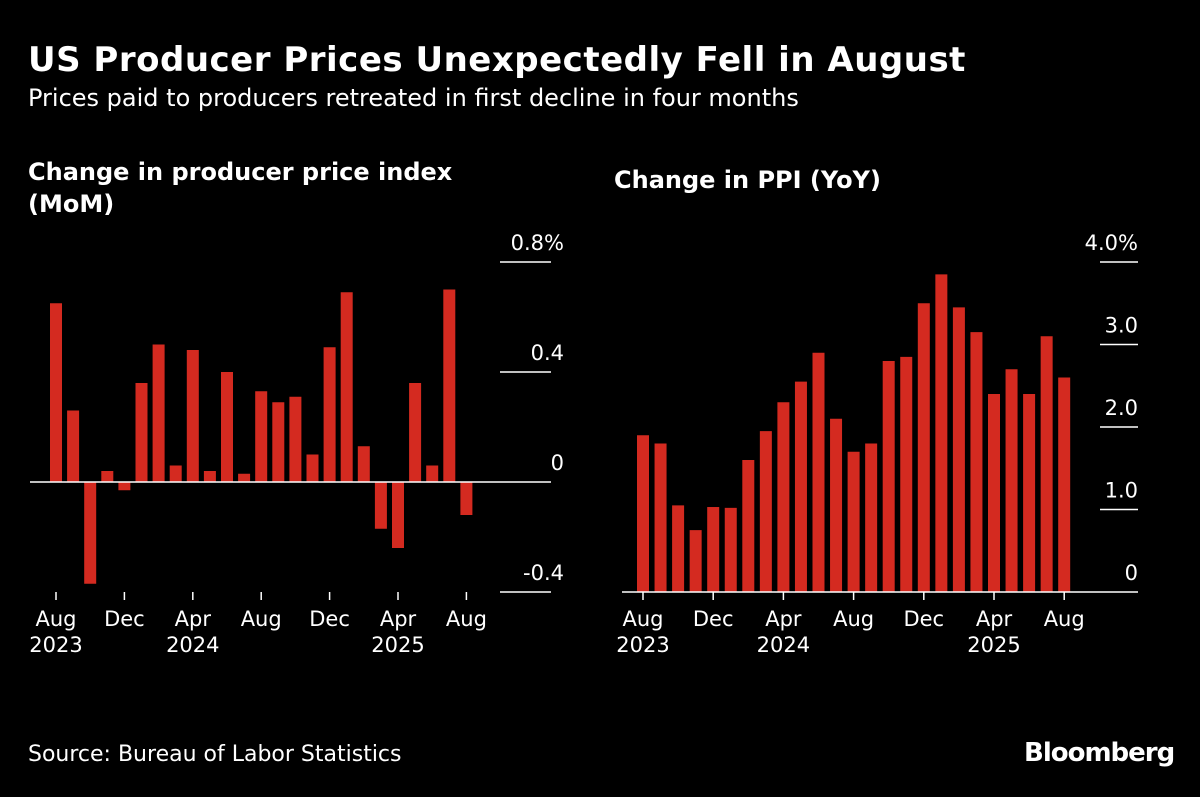 Image resolution: width=1200 pixels, height=797 pixels. Describe the element at coordinates (547, 353) in the screenshot. I see `y-tick-label: 0.4` at that location.